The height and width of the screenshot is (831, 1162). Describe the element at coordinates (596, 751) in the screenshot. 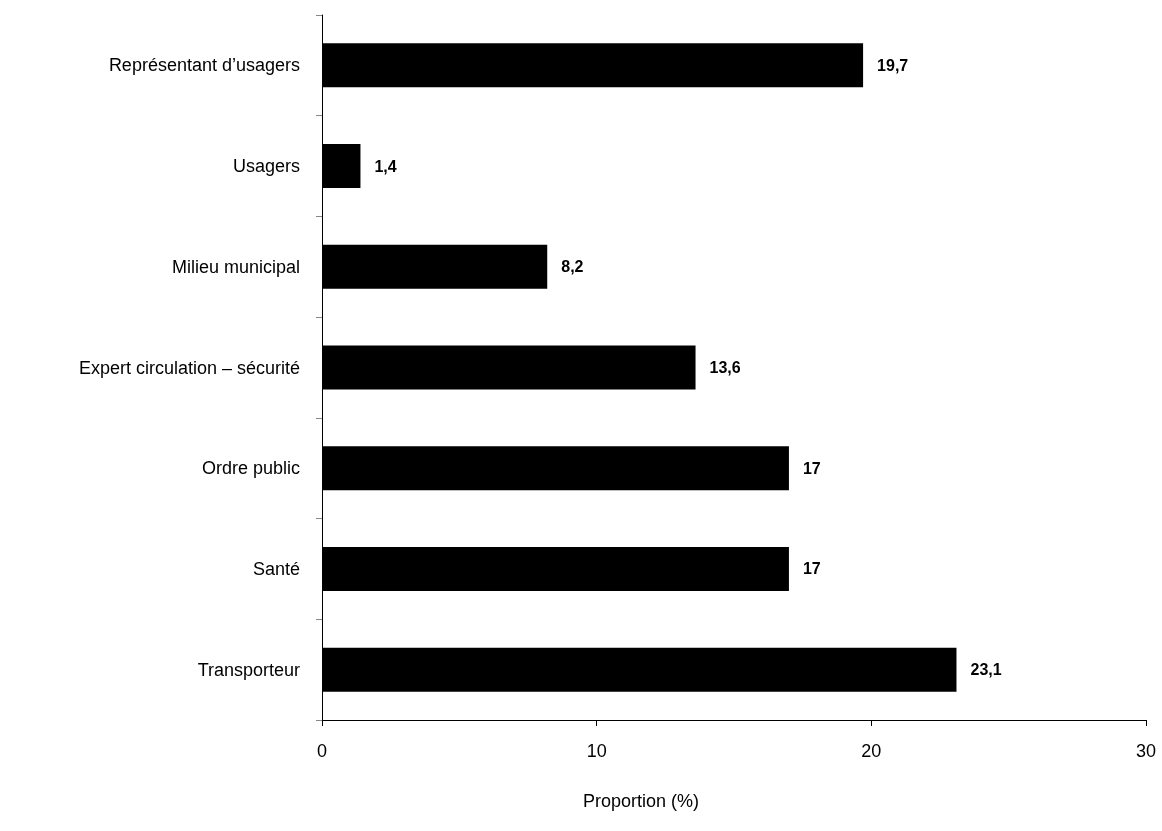

I see `x-tick-label: 10` at that location.